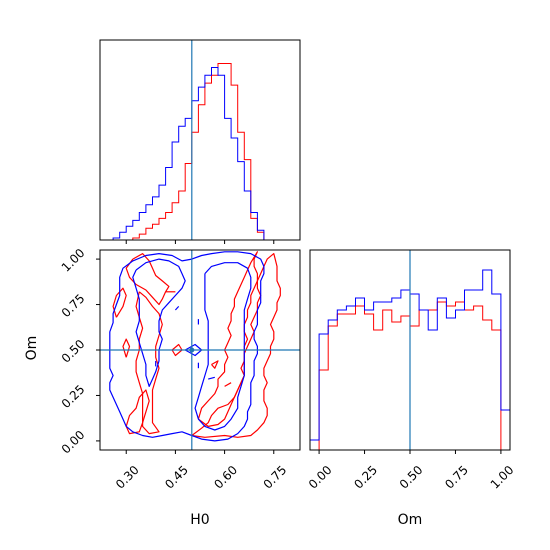 The height and width of the screenshot is (550, 550). I want to click on x-axis-label-om: Om, so click(410, 520).